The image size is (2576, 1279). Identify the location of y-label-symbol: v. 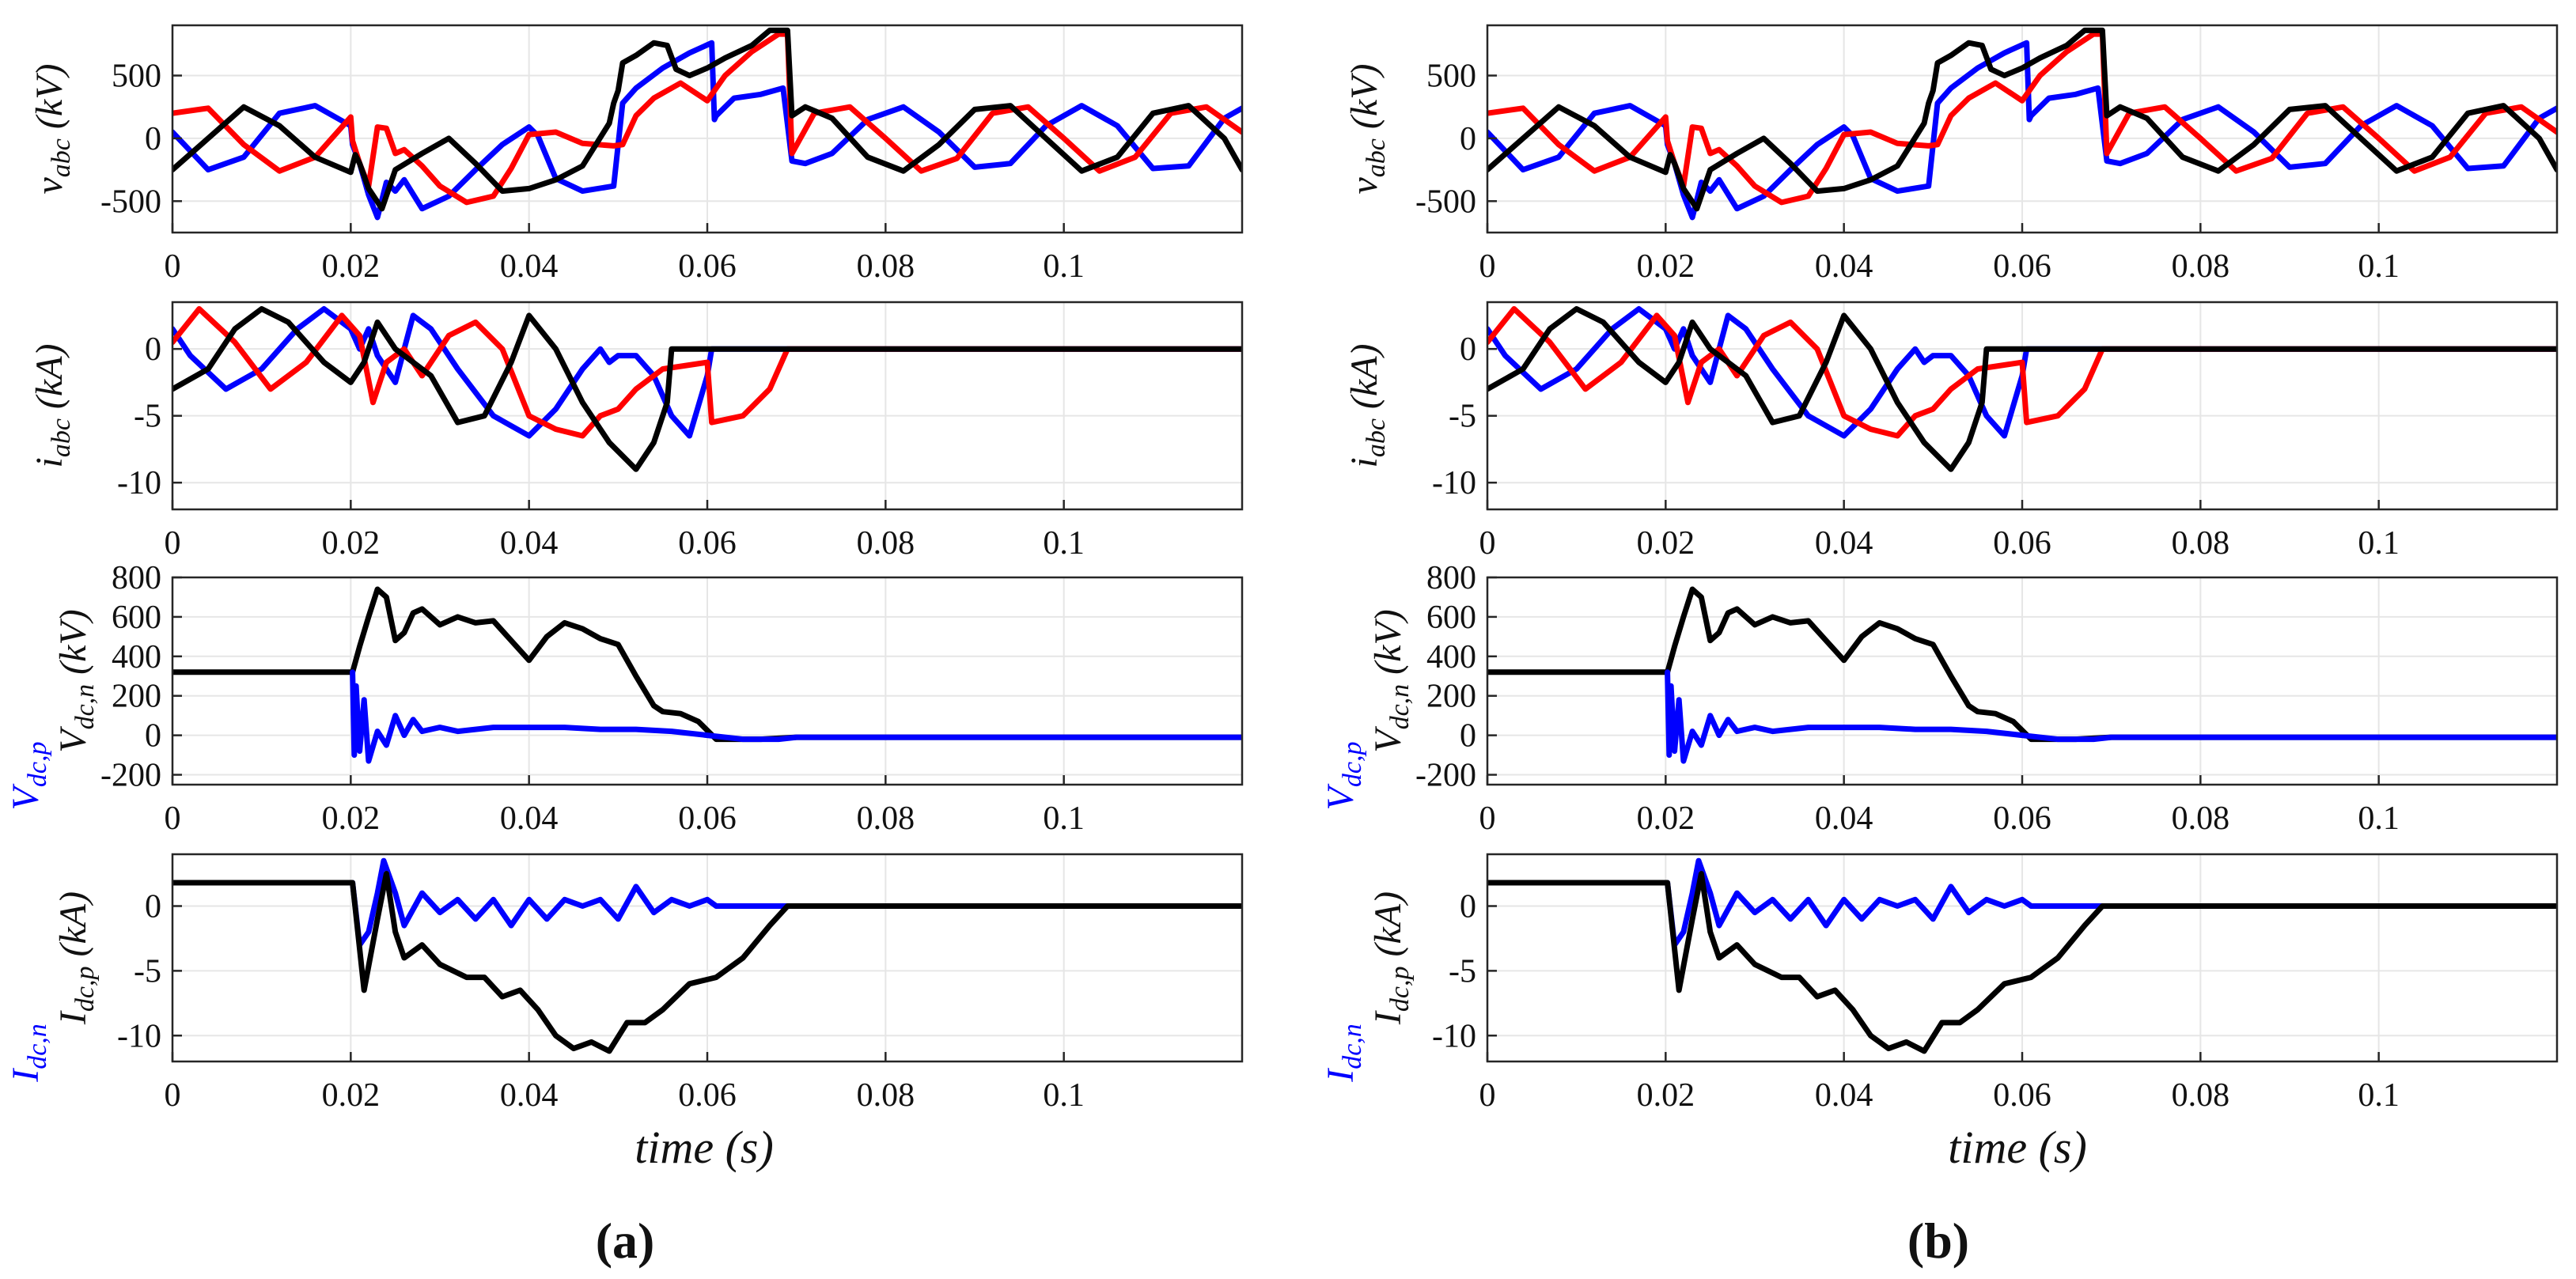
(1364, 186).